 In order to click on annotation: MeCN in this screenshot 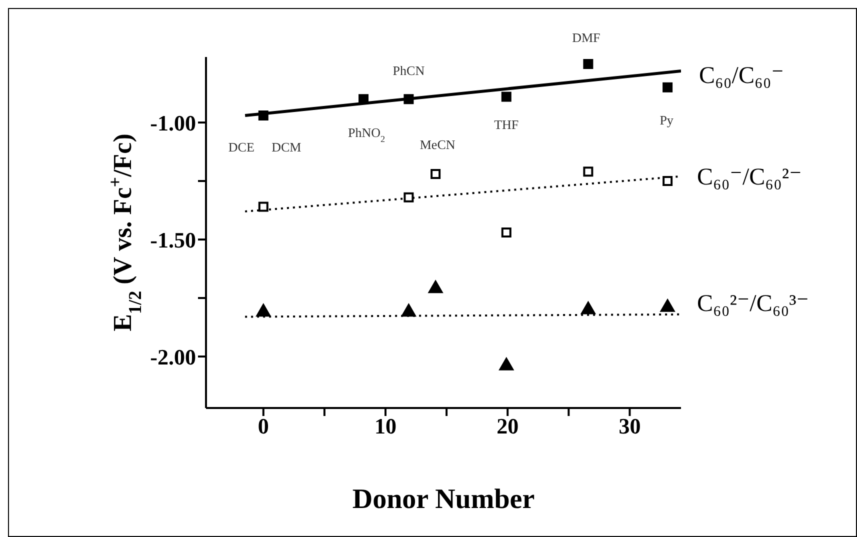, I will do `click(438, 144)`.